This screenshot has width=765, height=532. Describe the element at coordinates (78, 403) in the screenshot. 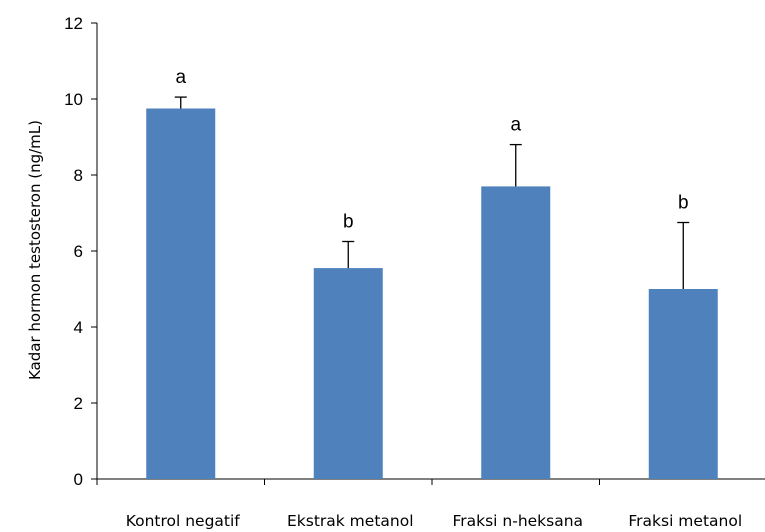

I see `y-tick-label: 2` at that location.